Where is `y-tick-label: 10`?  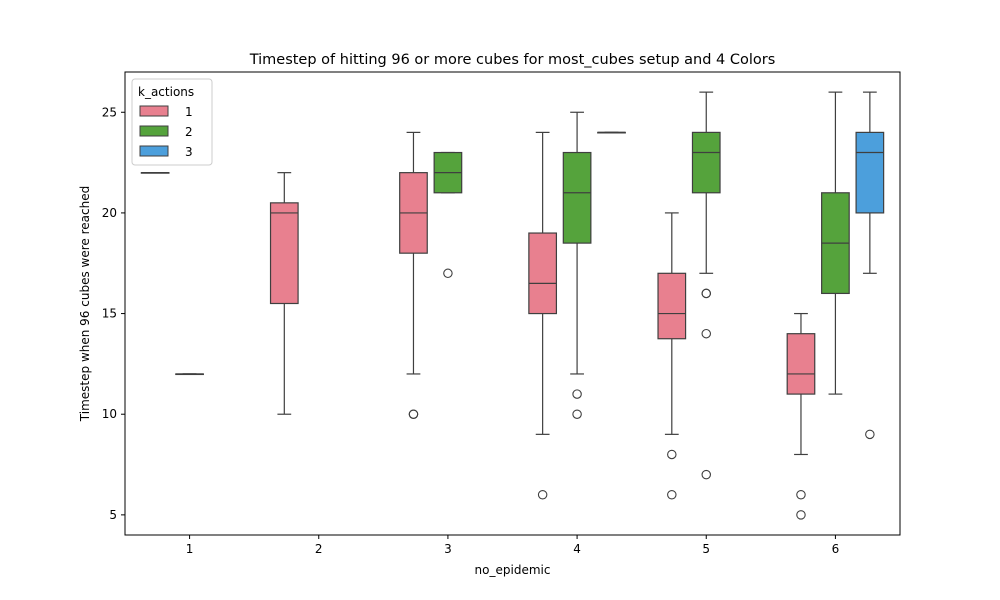 y-tick-label: 10 is located at coordinates (109, 414).